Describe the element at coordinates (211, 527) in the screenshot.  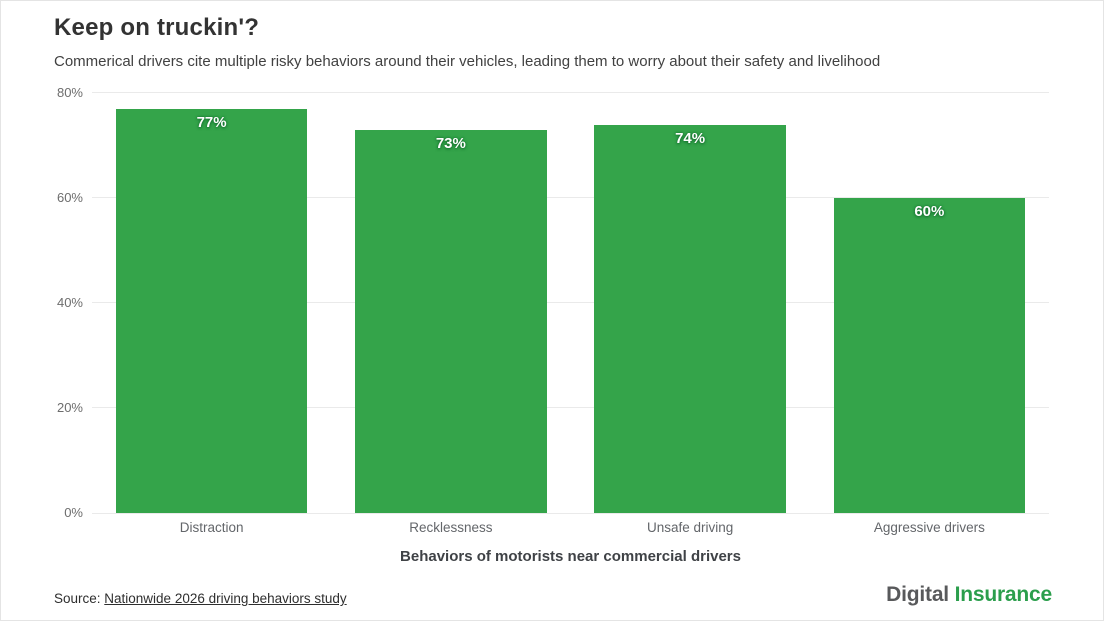
I see `x-category-label: Distraction` at that location.